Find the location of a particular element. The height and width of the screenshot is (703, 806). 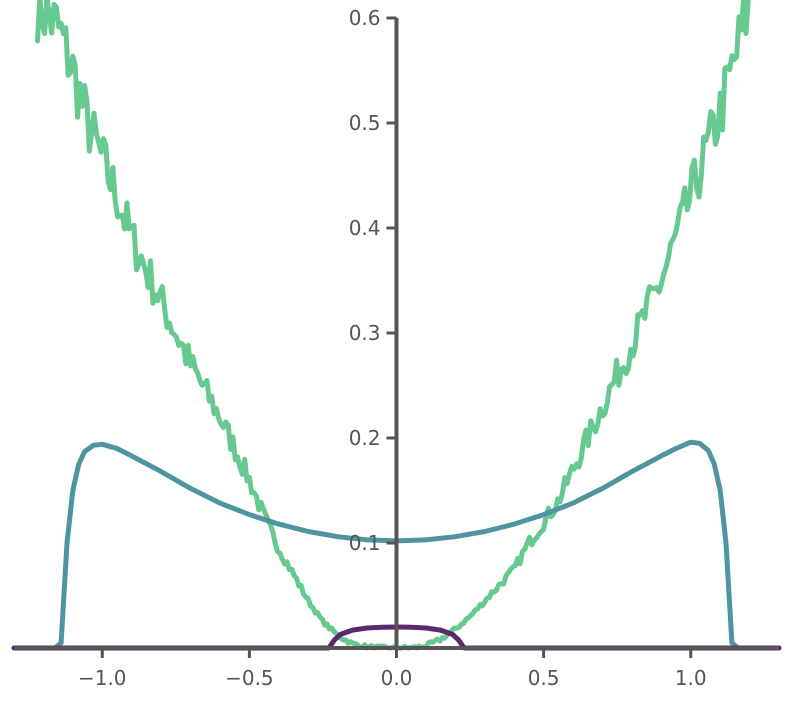

x-tick-label: 0.0 is located at coordinates (397, 678).